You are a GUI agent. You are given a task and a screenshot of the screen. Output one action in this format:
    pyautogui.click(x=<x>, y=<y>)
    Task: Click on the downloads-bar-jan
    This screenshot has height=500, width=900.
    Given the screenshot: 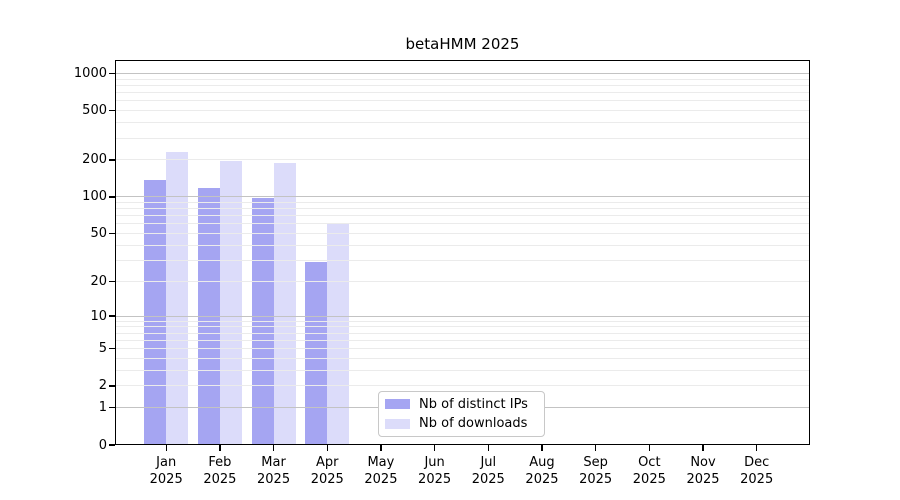 What is the action you would take?
    pyautogui.click(x=177, y=298)
    